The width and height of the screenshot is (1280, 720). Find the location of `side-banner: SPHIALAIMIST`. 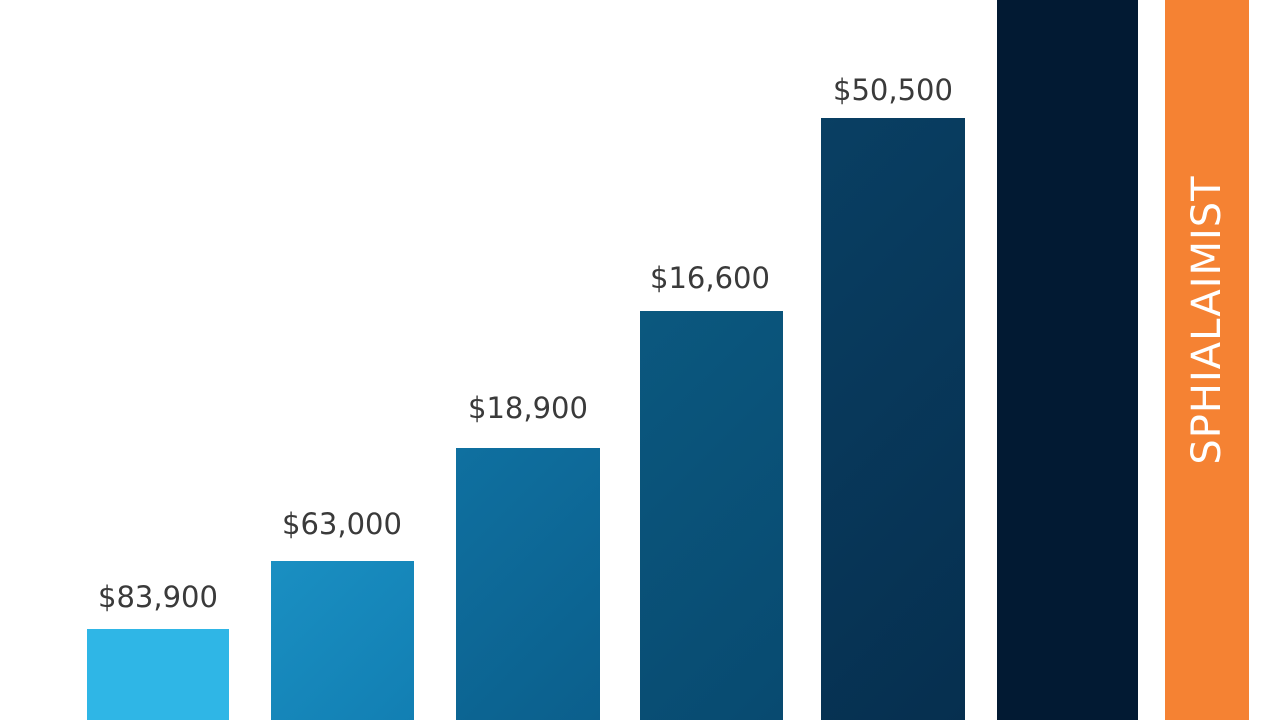

side-banner: SPHIALAIMIST is located at coordinates (1207, 360).